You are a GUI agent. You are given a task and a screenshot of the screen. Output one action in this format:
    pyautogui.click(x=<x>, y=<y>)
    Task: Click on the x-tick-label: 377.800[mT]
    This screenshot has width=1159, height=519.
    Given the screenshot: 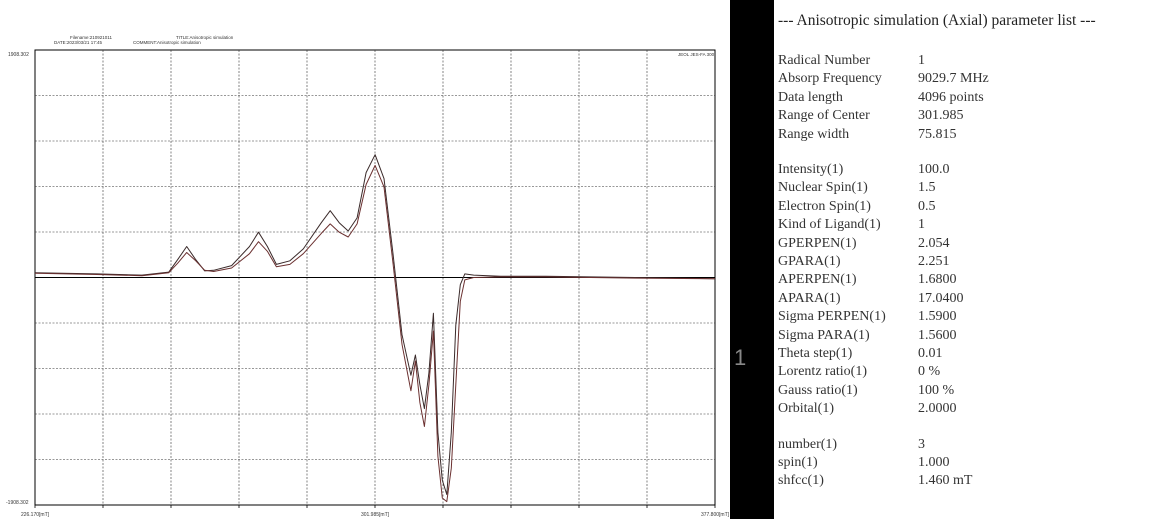 What is the action you would take?
    pyautogui.click(x=715, y=515)
    